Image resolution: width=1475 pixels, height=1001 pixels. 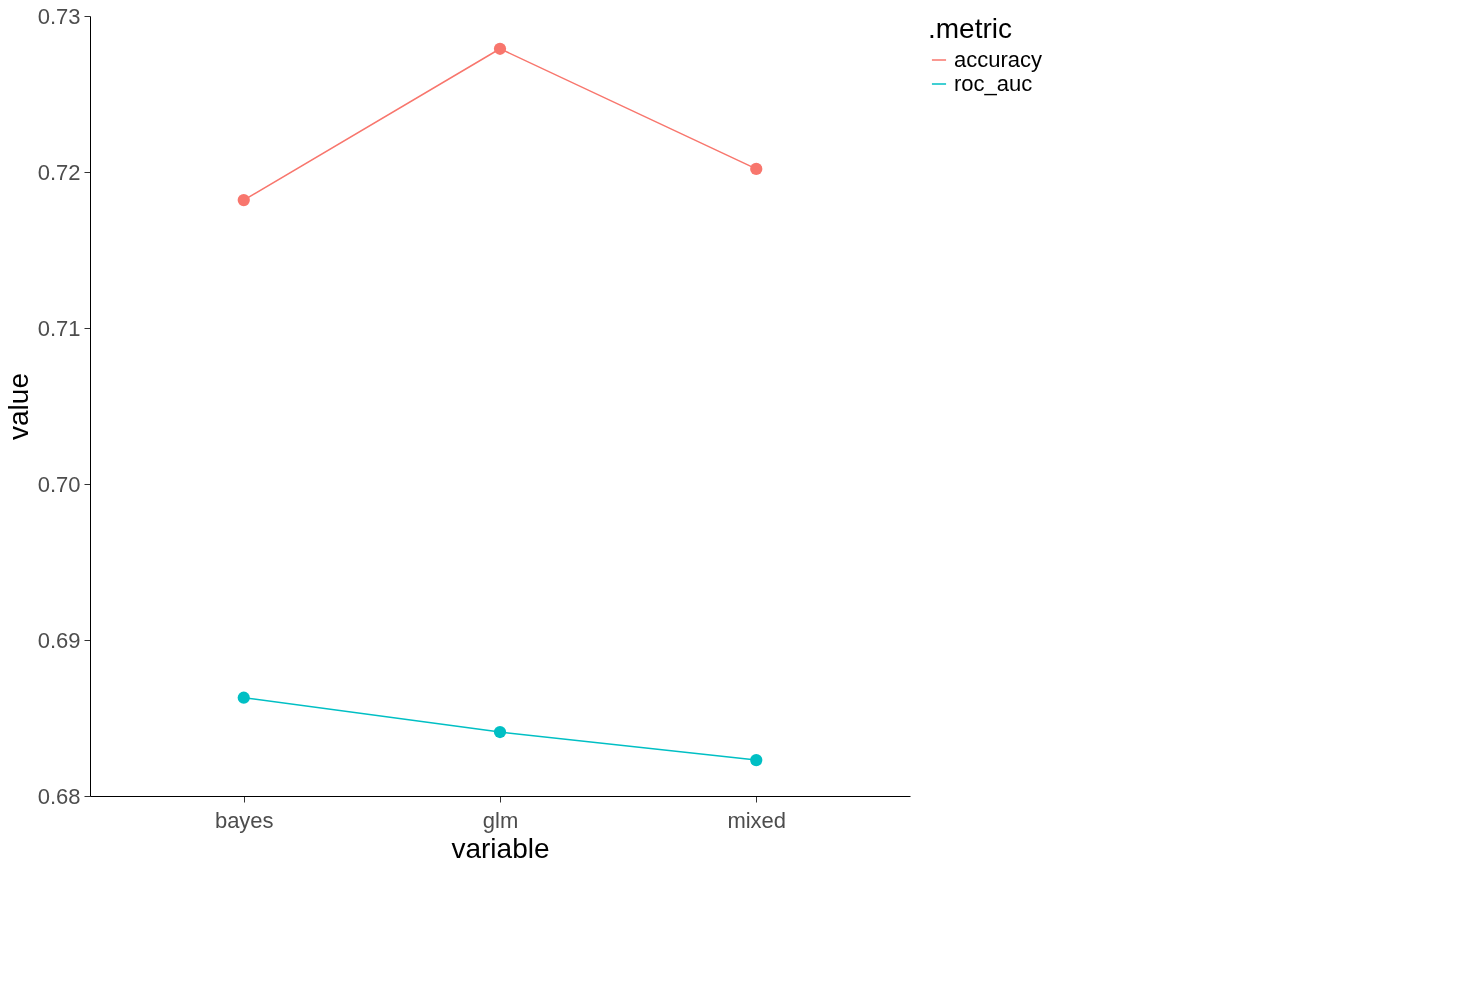 What do you see at coordinates (970, 28) in the screenshot?
I see `legend-title: .metric` at bounding box center [970, 28].